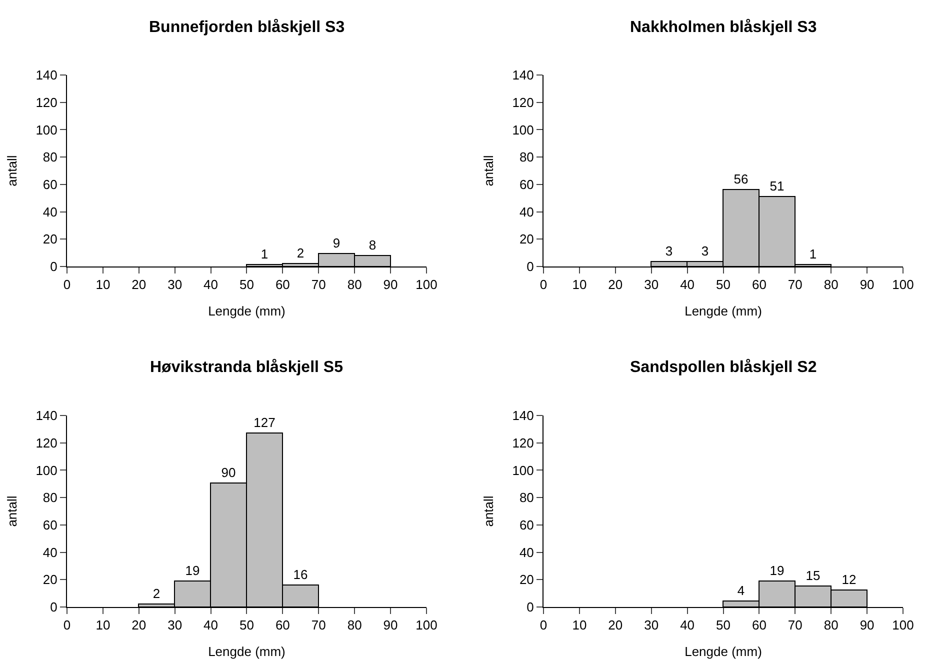 Image resolution: width=933 pixels, height=669 pixels. What do you see at coordinates (247, 27) in the screenshot?
I see `chart-title: Bunnefjorden blåskjell S3` at bounding box center [247, 27].